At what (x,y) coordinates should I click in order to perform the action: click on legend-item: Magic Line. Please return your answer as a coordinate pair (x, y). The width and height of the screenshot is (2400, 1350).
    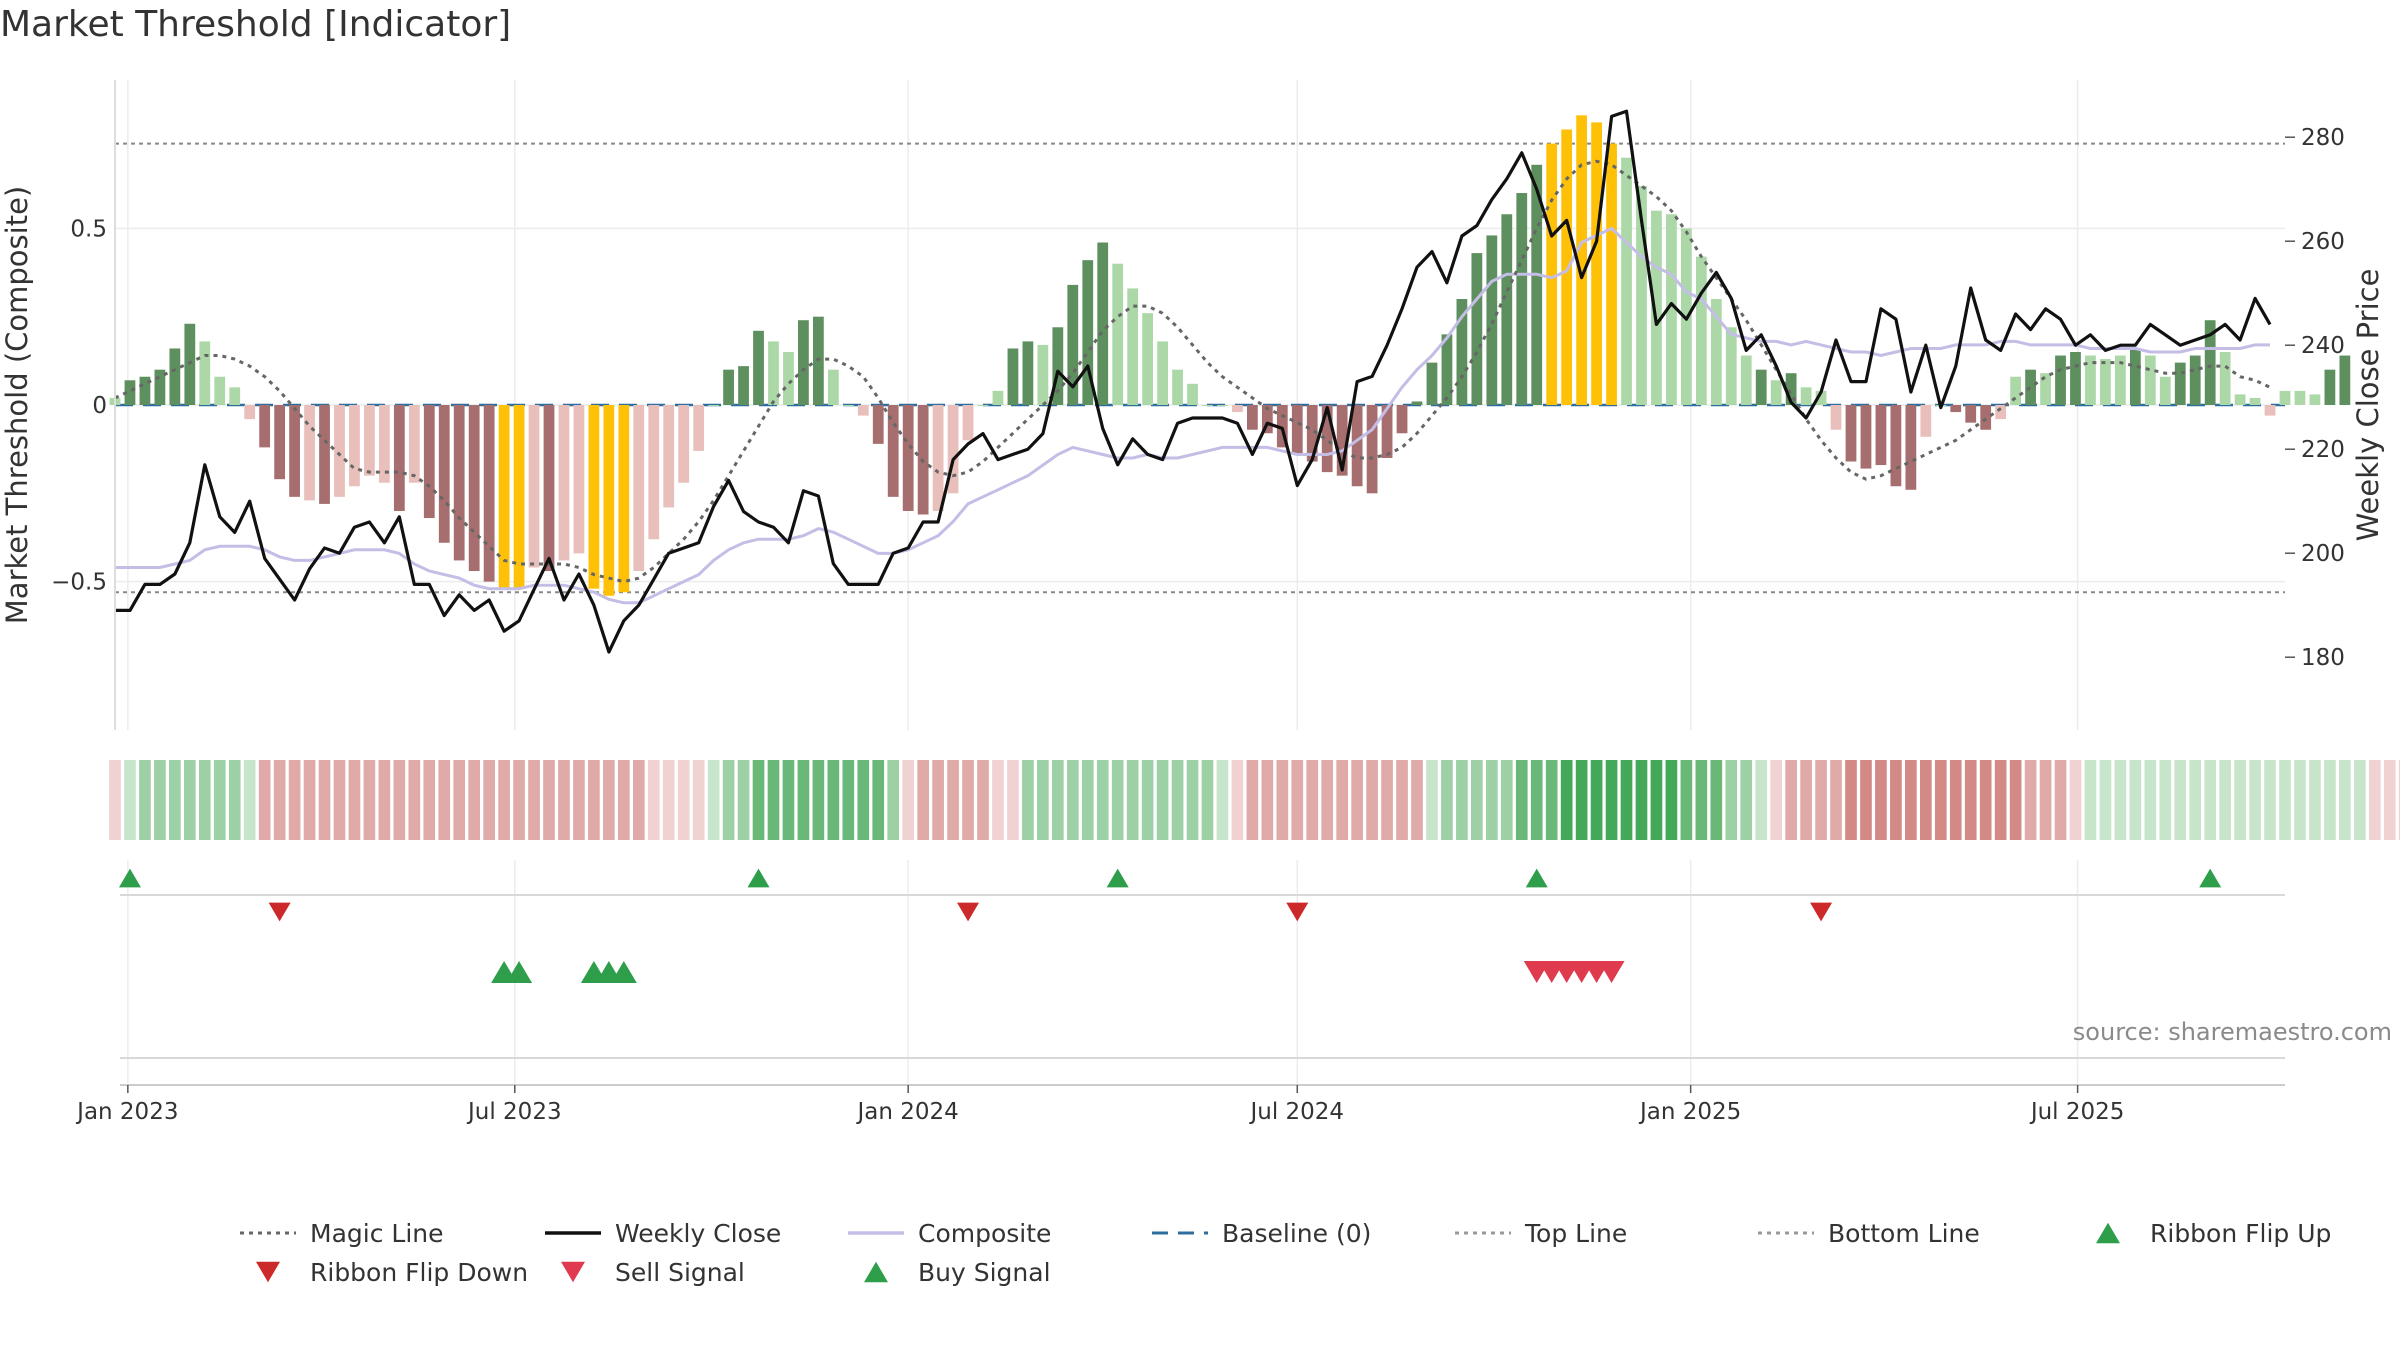
    Looking at the image, I should click on (342, 1233).